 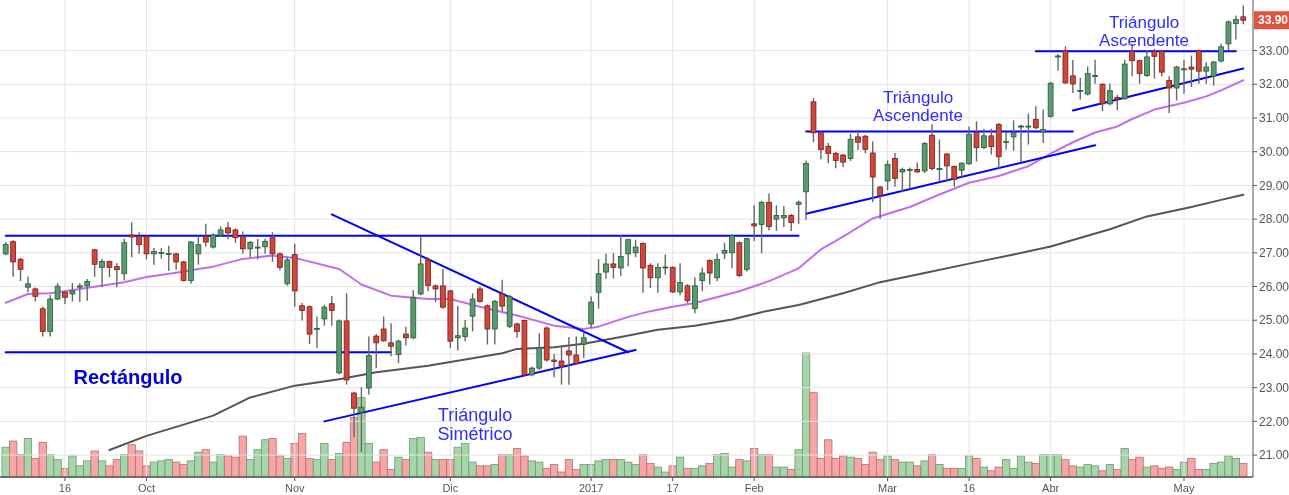 I want to click on y-tick-label: 29.00, so click(x=1274, y=185).